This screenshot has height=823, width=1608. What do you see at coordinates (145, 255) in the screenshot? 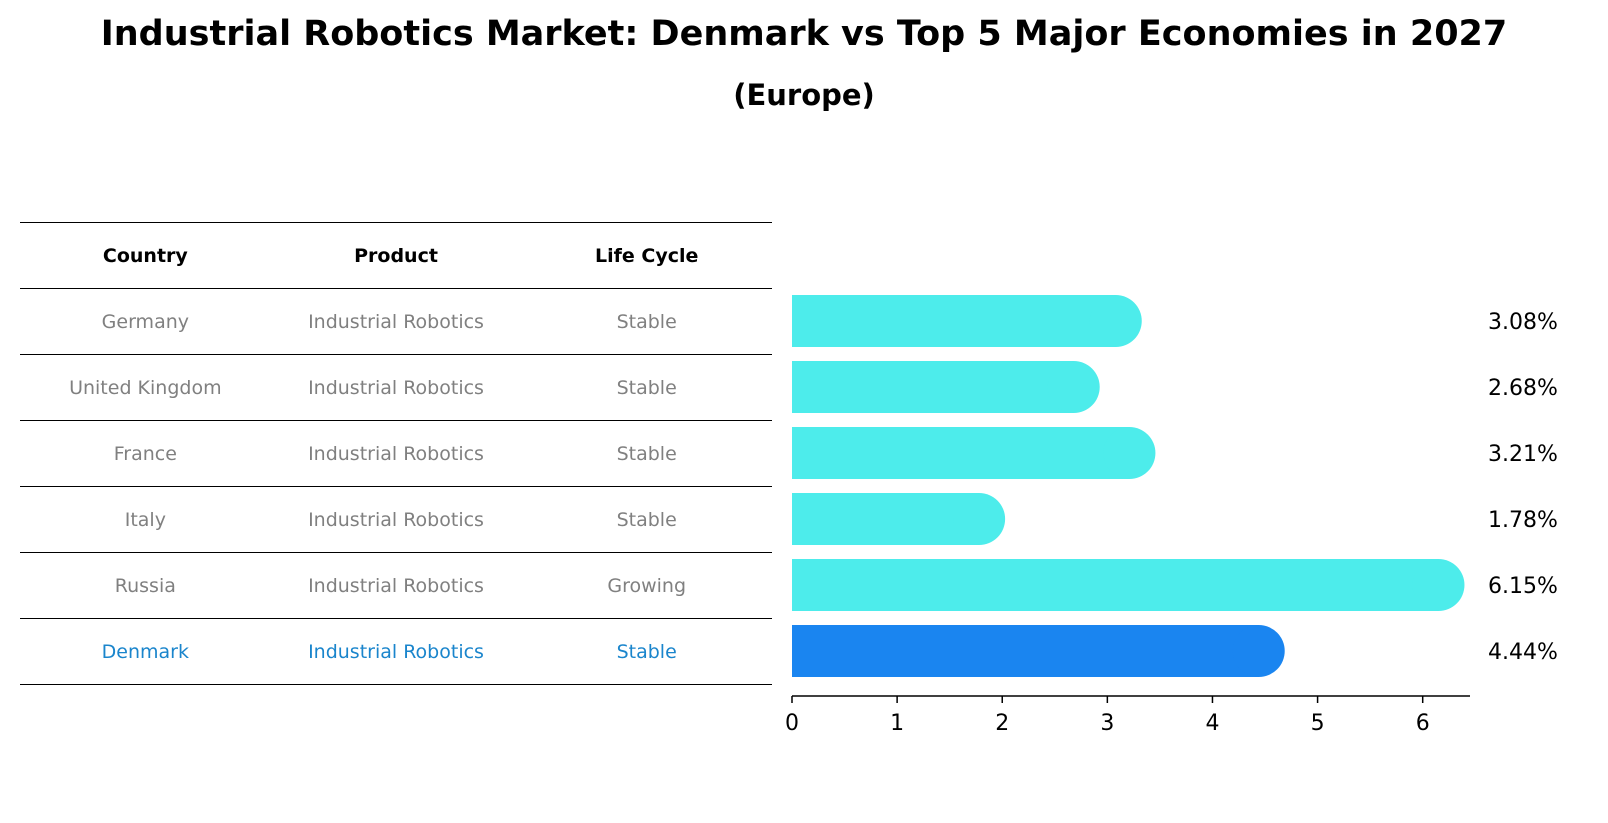
I see `header-country: Country` at bounding box center [145, 255].